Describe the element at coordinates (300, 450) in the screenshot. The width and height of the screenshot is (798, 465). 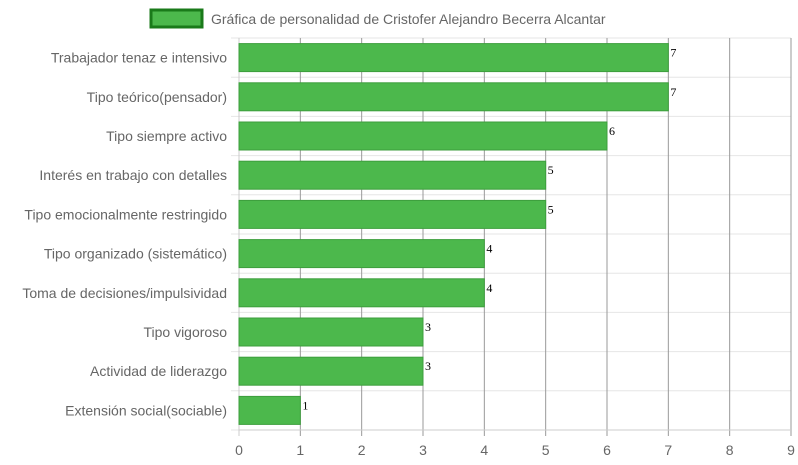
I see `x-tick-label: 1` at that location.